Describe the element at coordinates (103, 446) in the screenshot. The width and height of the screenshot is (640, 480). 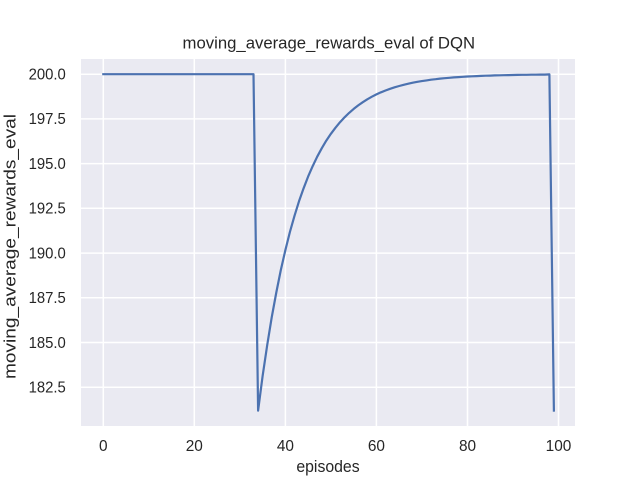
I see `svg-text: 0` at that location.